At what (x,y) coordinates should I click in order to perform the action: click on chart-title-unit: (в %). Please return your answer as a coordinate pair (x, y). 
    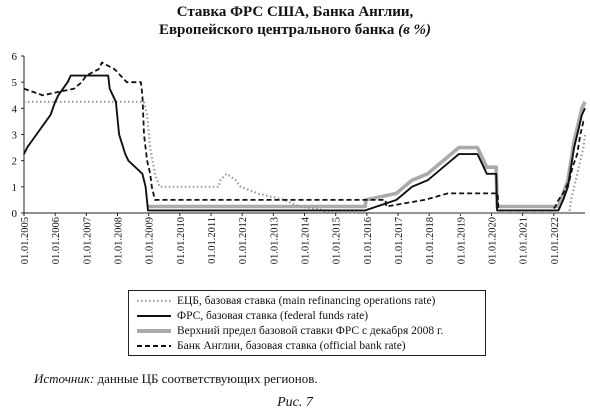
    Looking at the image, I should click on (415, 30).